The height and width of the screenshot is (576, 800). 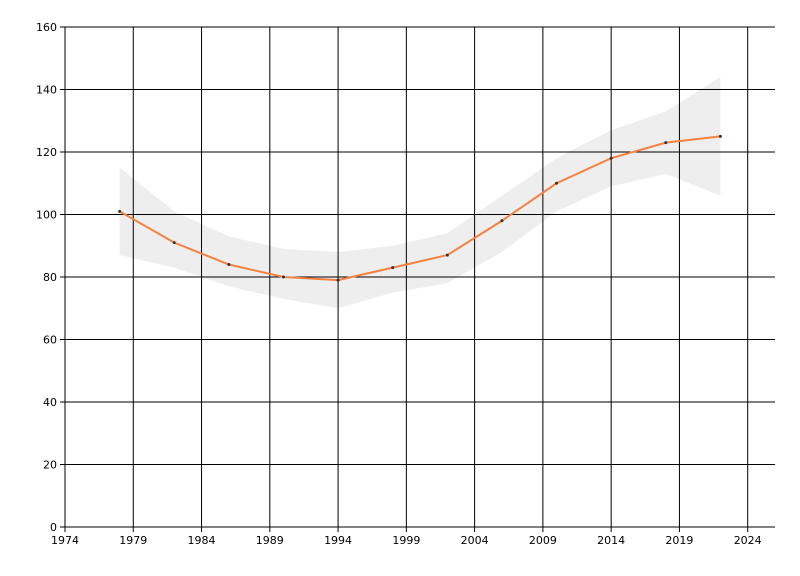 What do you see at coordinates (611, 540) in the screenshot?
I see `x-tick-label: 2014` at bounding box center [611, 540].